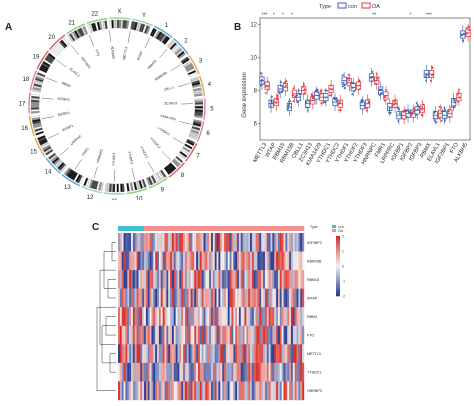 This screenshot has height=406, width=474. I want to click on gene-label: LRPPRC, so click(76, 140).